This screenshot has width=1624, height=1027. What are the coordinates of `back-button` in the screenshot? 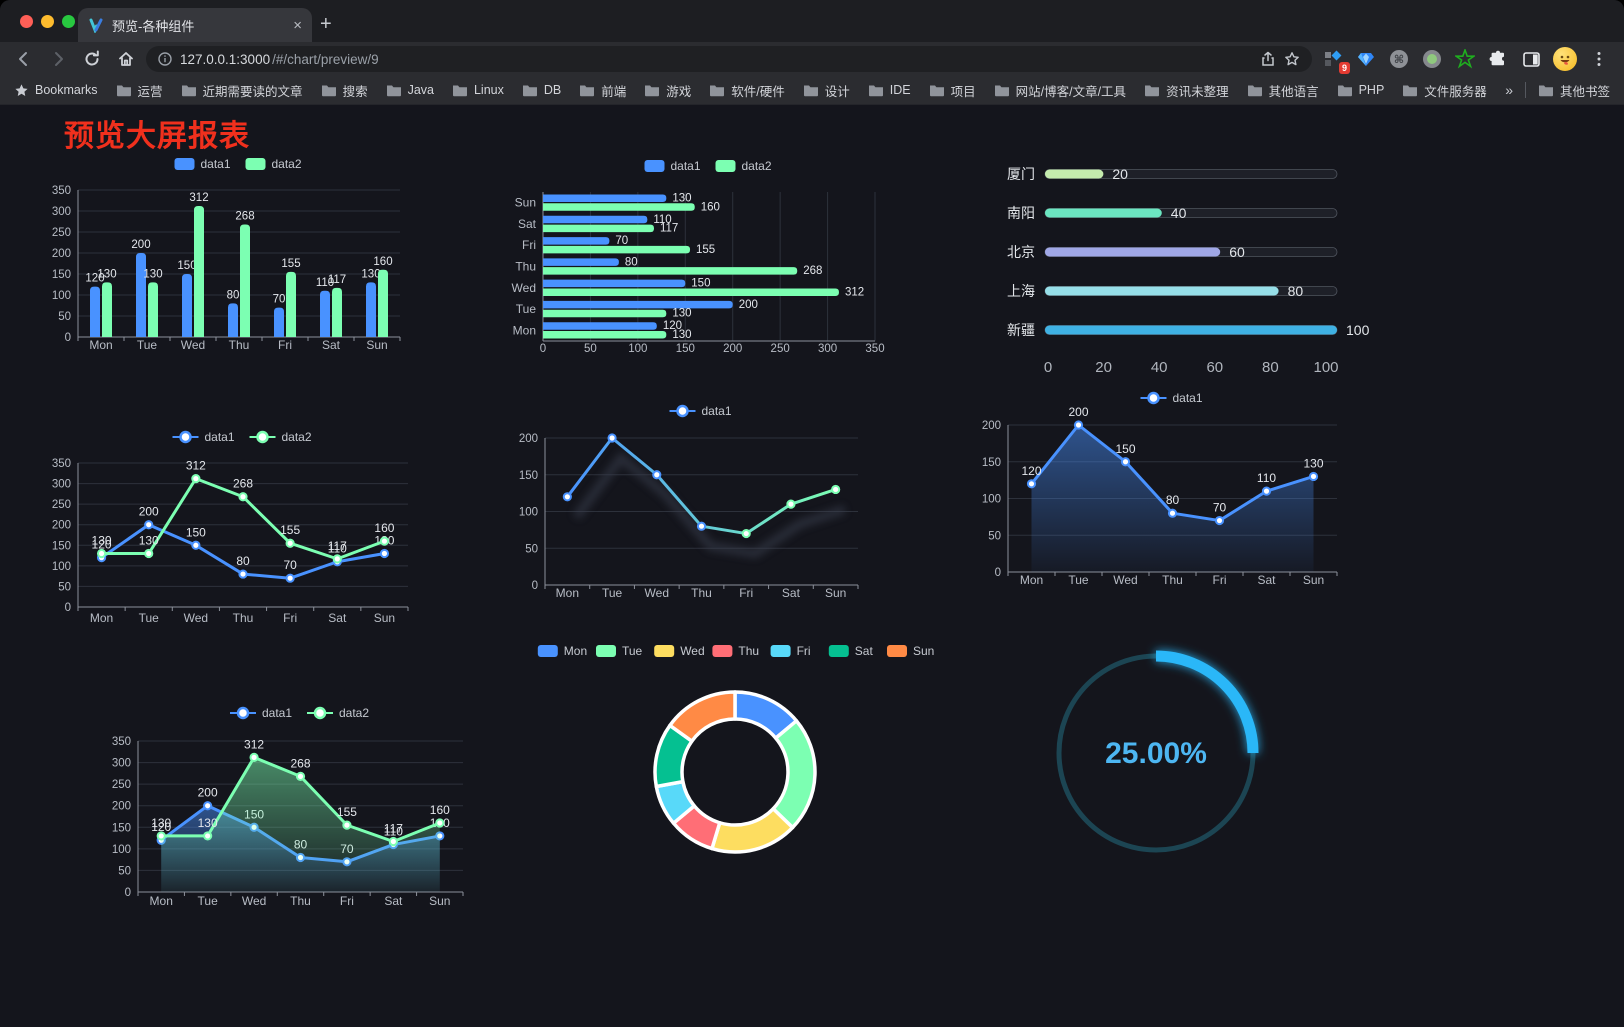 It's located at (24, 59).